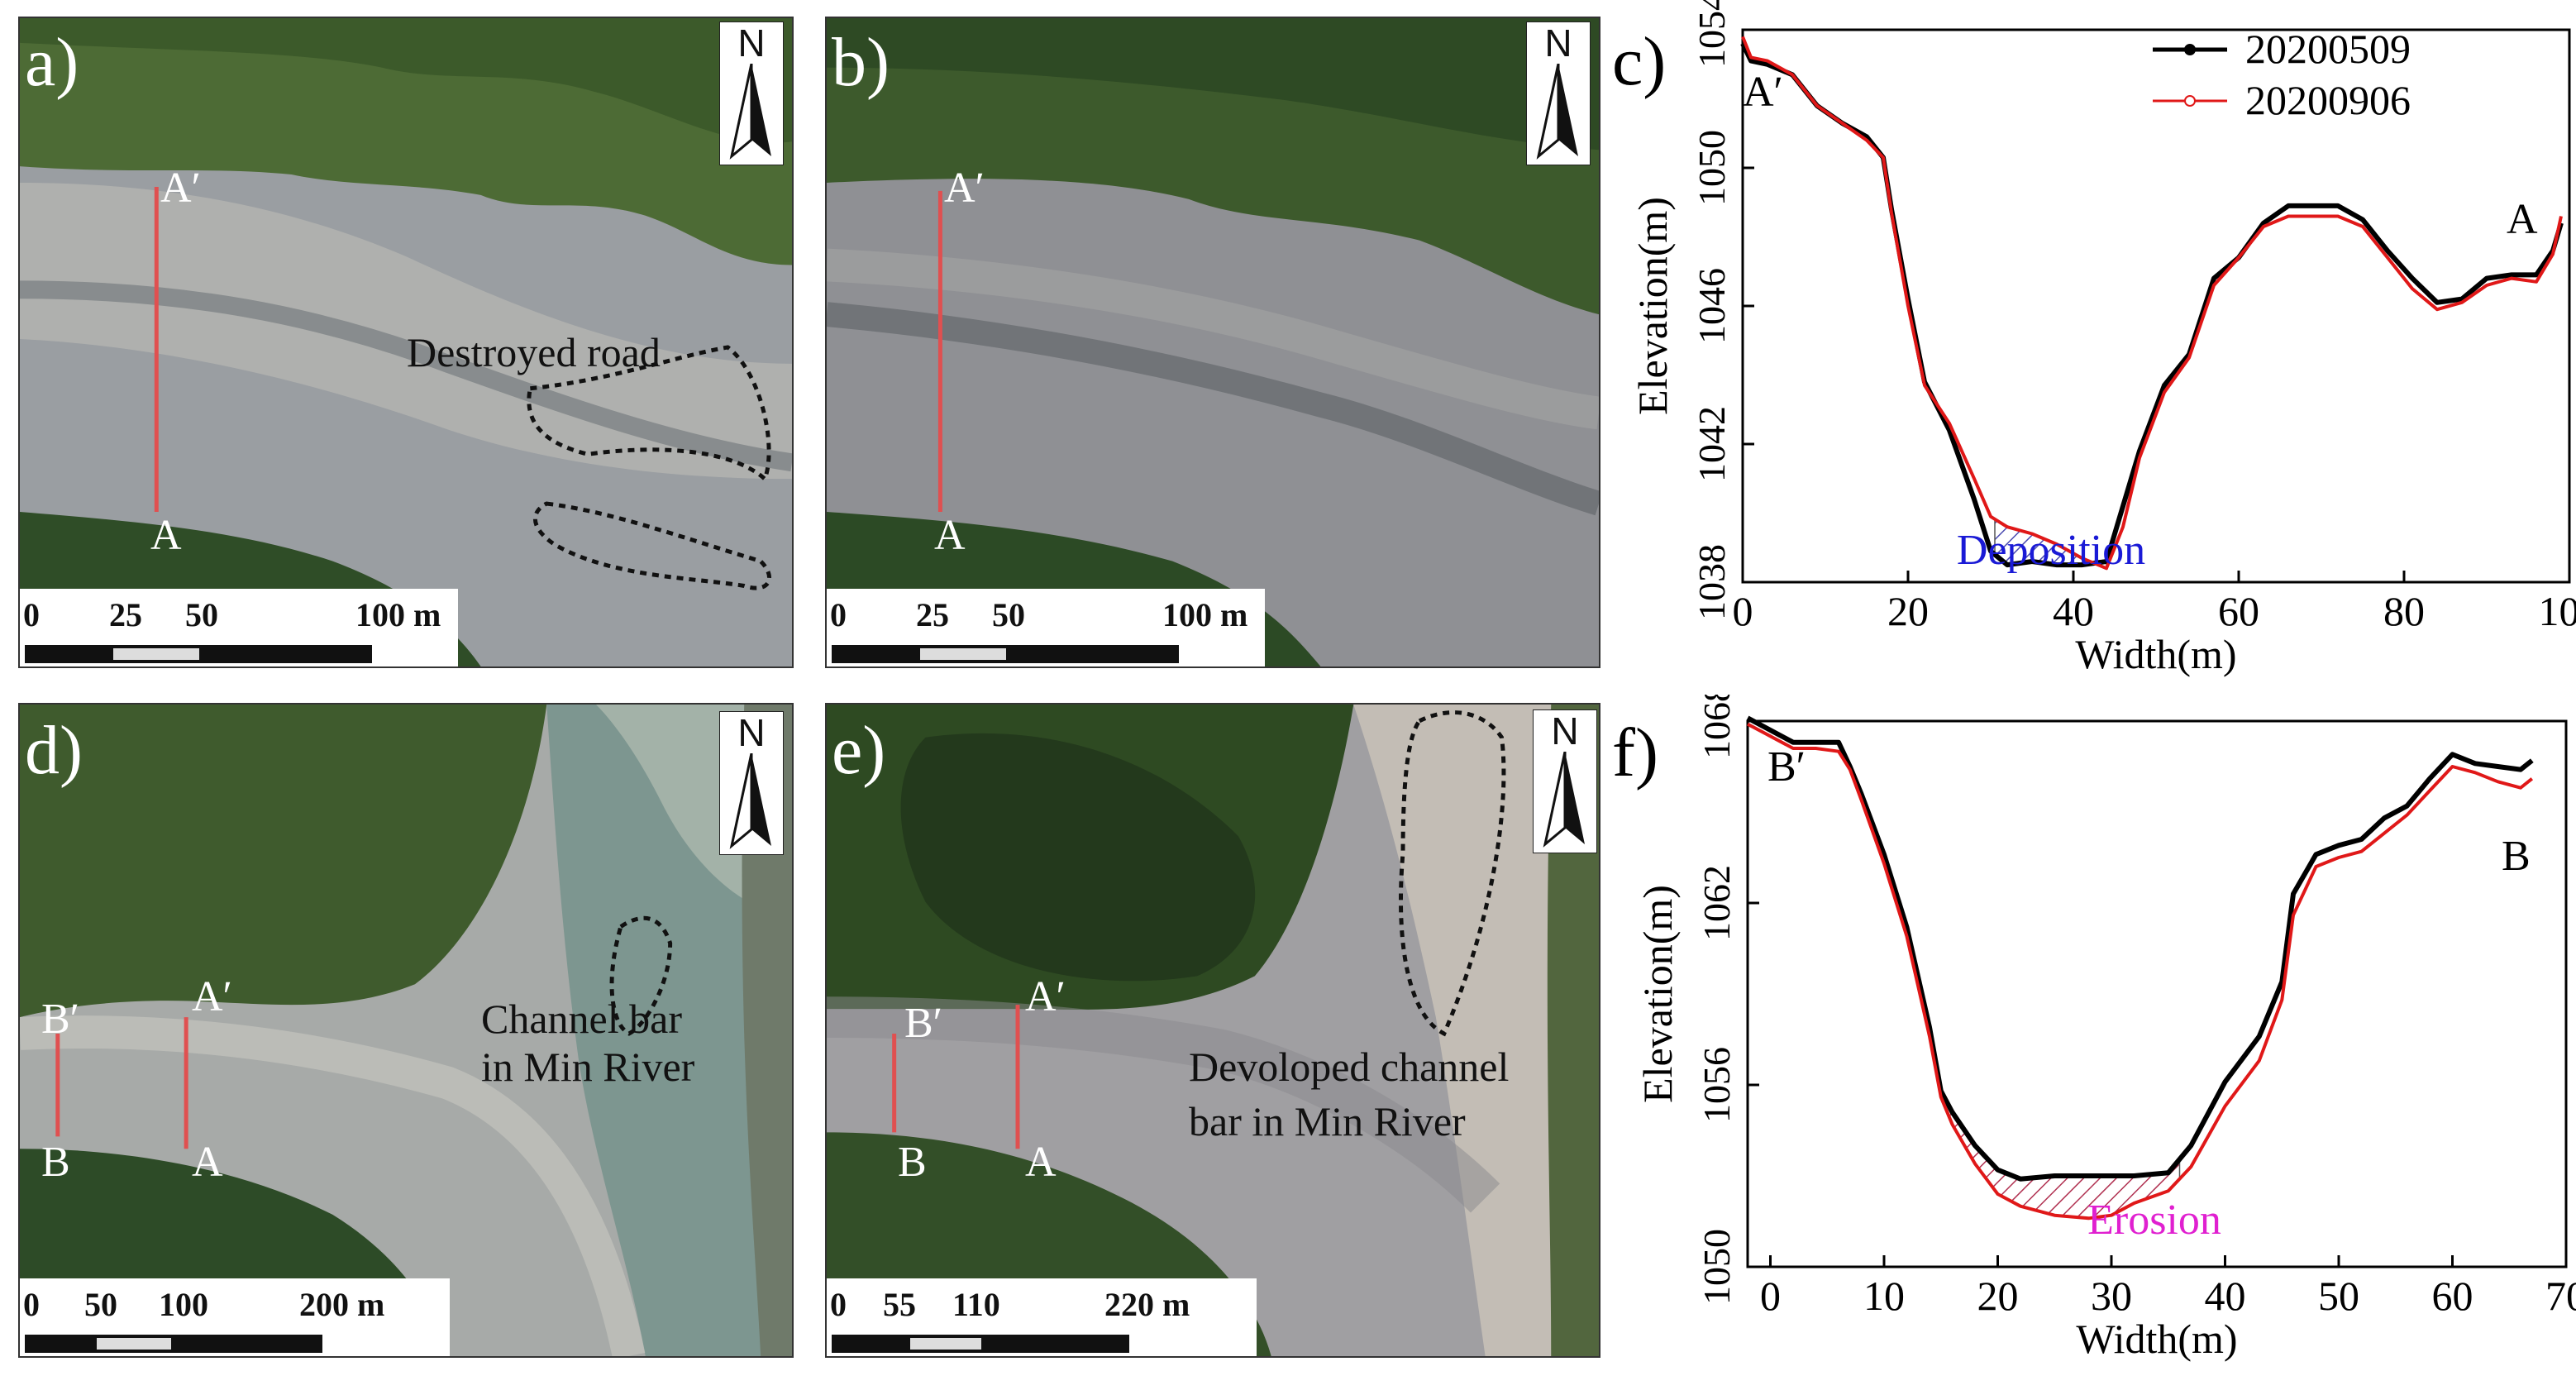 The image size is (2576, 1395). I want to click on scale-bar-d: 0 50 100 200 m, so click(235, 1318).